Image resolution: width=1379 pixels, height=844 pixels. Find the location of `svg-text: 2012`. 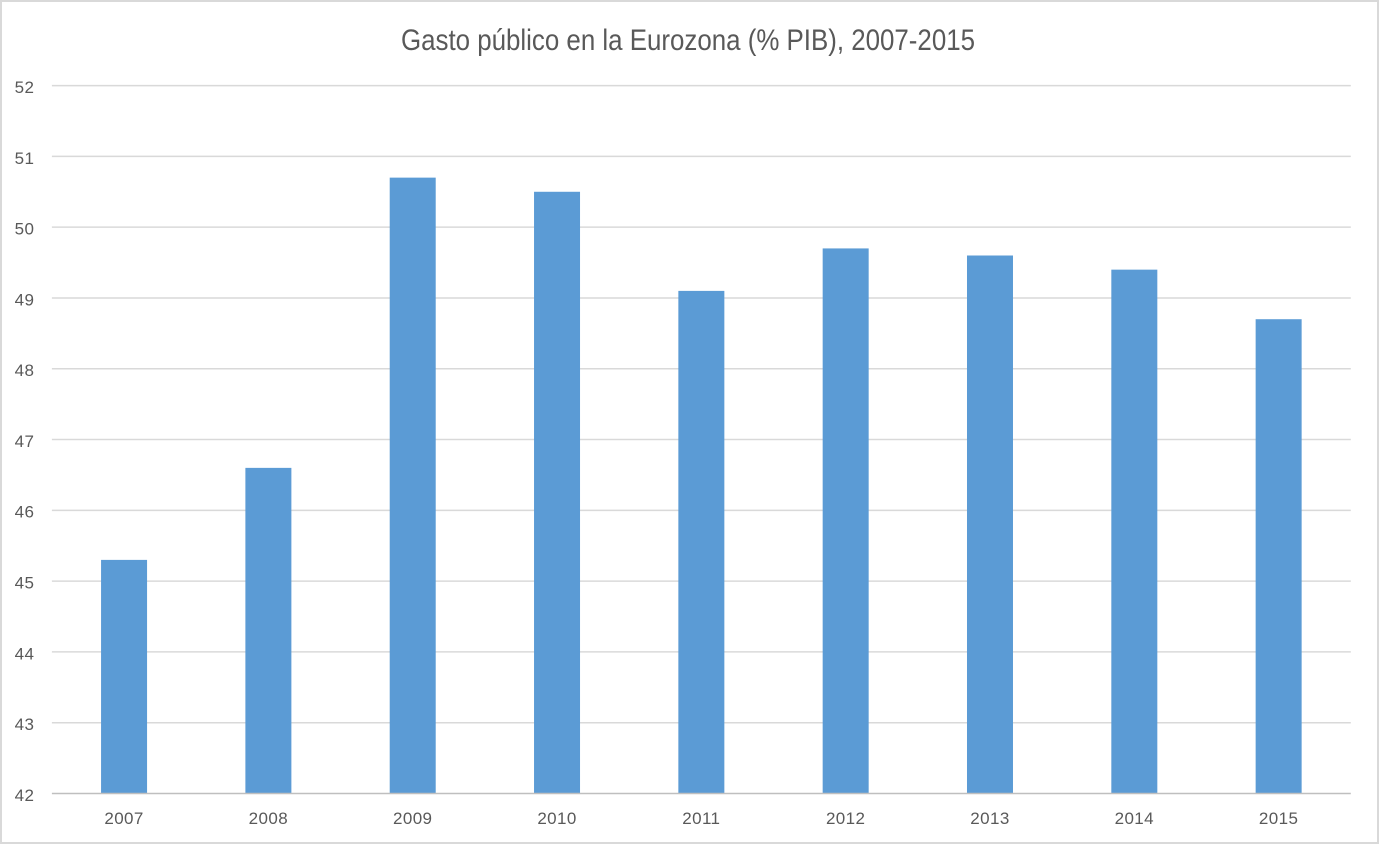

svg-text: 2012 is located at coordinates (845, 818).